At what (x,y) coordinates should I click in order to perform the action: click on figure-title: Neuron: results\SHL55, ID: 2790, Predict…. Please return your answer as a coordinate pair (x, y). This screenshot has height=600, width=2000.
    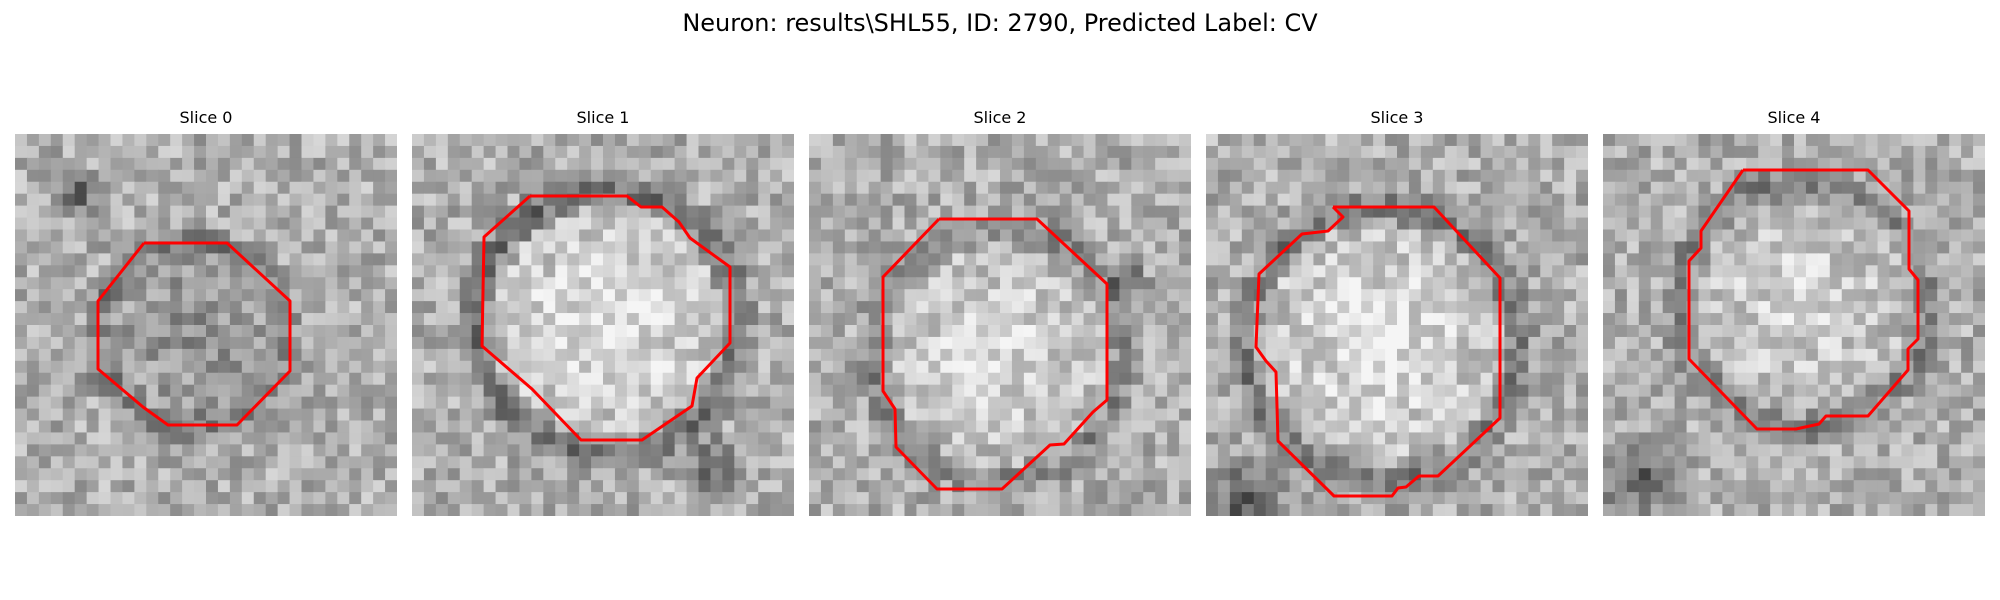
    Looking at the image, I should click on (1000, 23).